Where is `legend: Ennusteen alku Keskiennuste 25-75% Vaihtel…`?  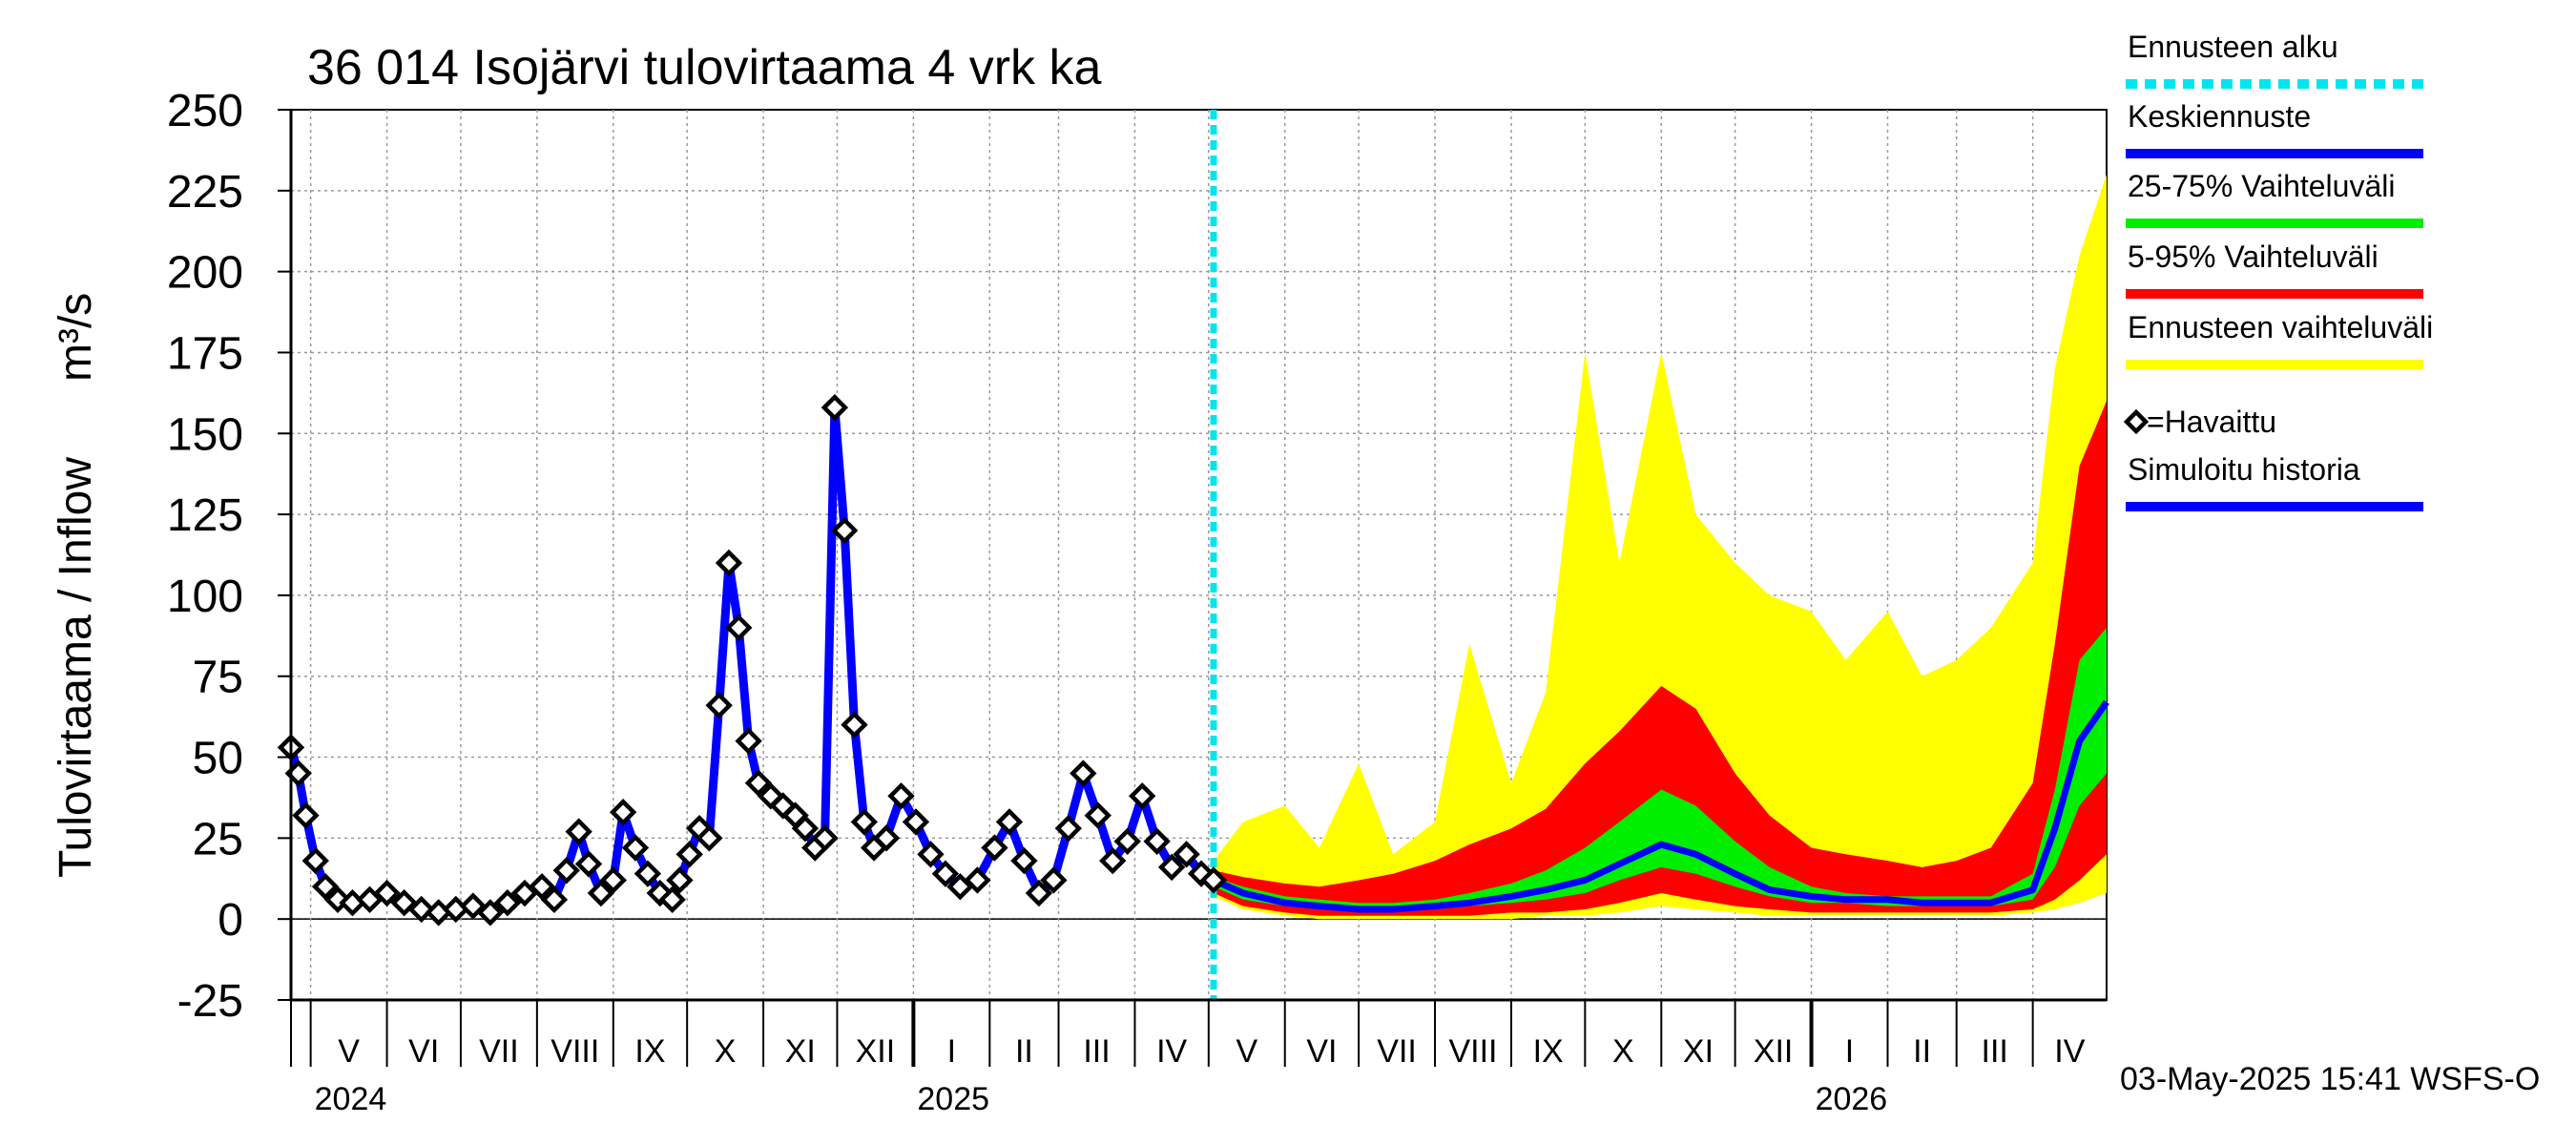 legend: Ennusteen alku Keskiennuste 25-75% Vaihtel… is located at coordinates (2278, 270).